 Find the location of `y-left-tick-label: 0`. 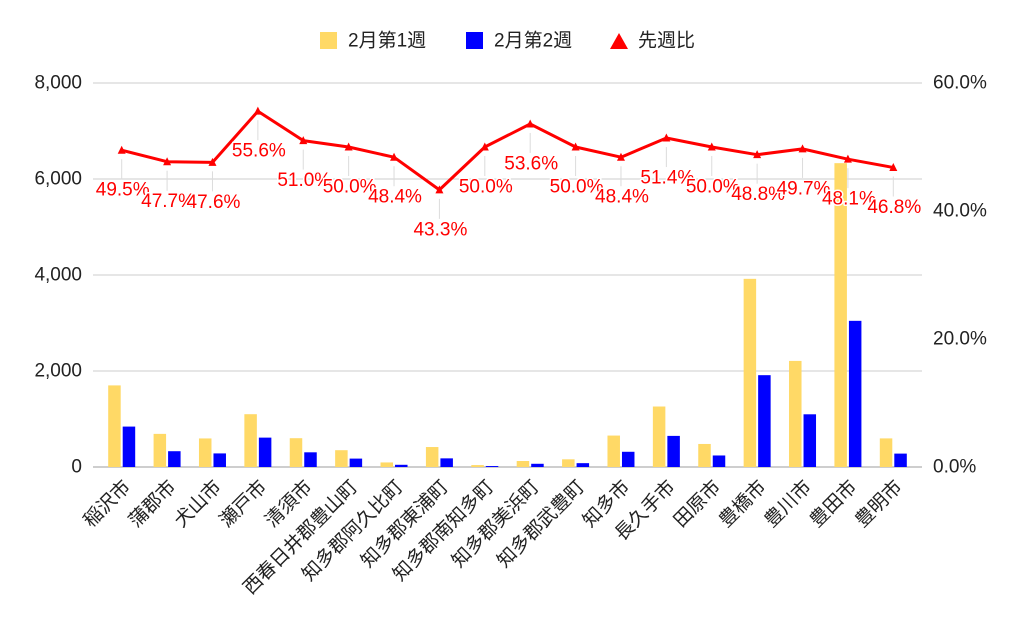

y-left-tick-label: 0 is located at coordinates (76, 467).